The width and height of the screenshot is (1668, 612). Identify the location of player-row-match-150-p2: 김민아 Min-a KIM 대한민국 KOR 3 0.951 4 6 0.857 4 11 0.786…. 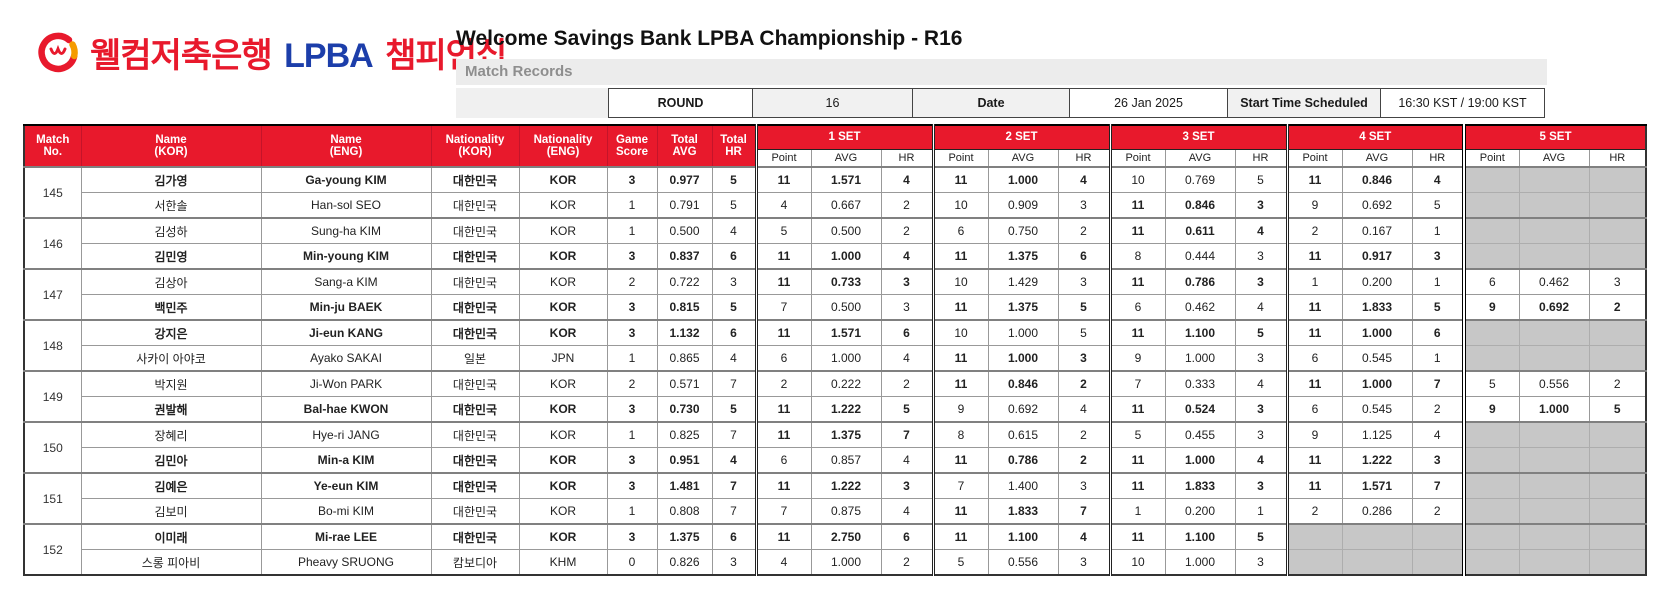
(835, 460).